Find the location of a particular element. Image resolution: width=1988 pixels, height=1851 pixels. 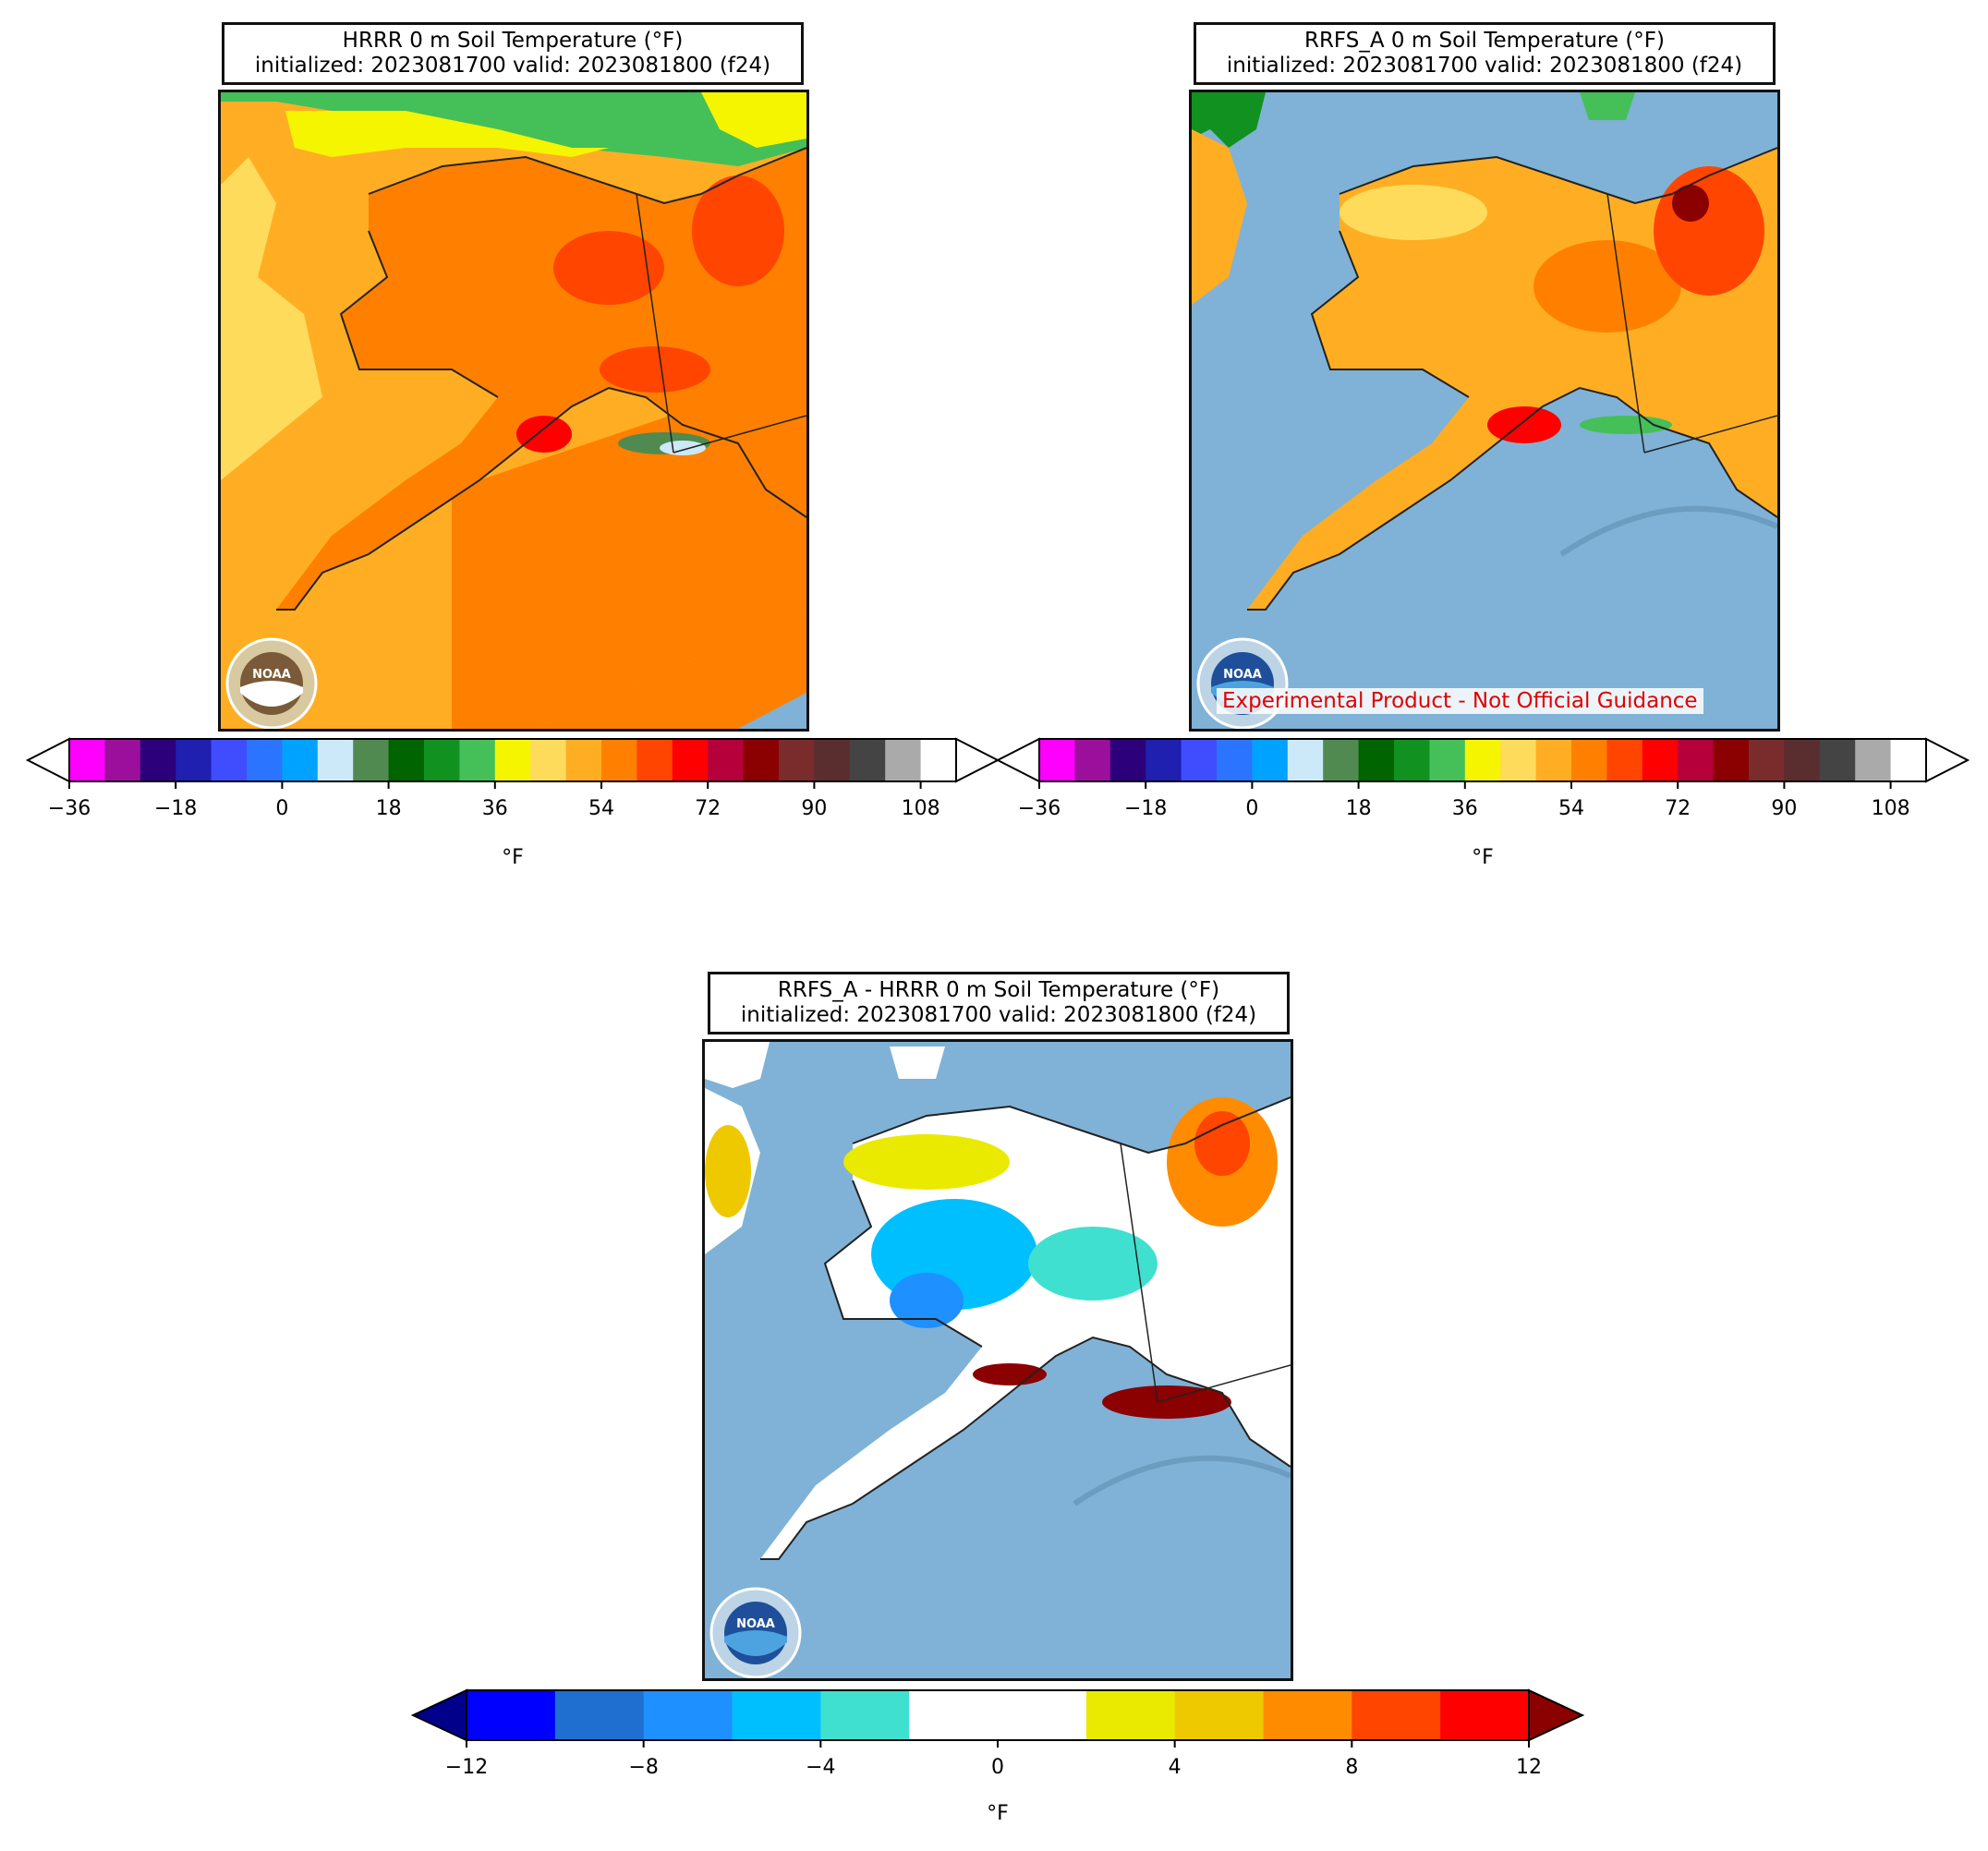

diff-colorbar-unit: °F is located at coordinates (998, 1814).